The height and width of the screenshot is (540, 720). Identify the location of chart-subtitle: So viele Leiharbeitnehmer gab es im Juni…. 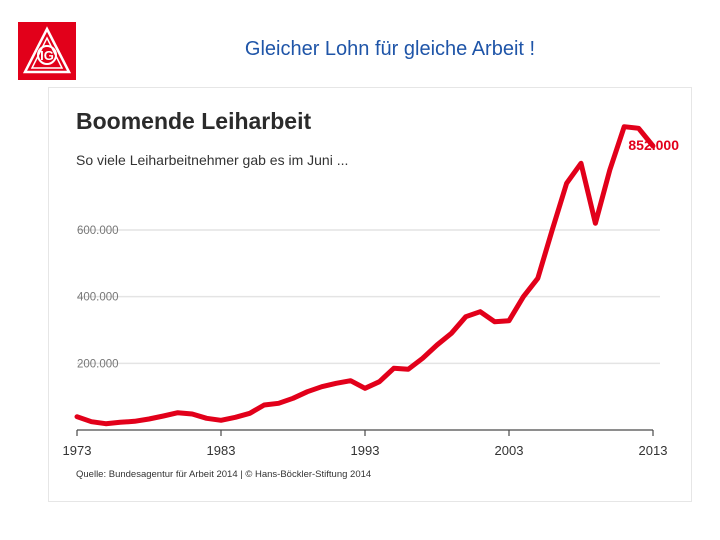
(212, 160).